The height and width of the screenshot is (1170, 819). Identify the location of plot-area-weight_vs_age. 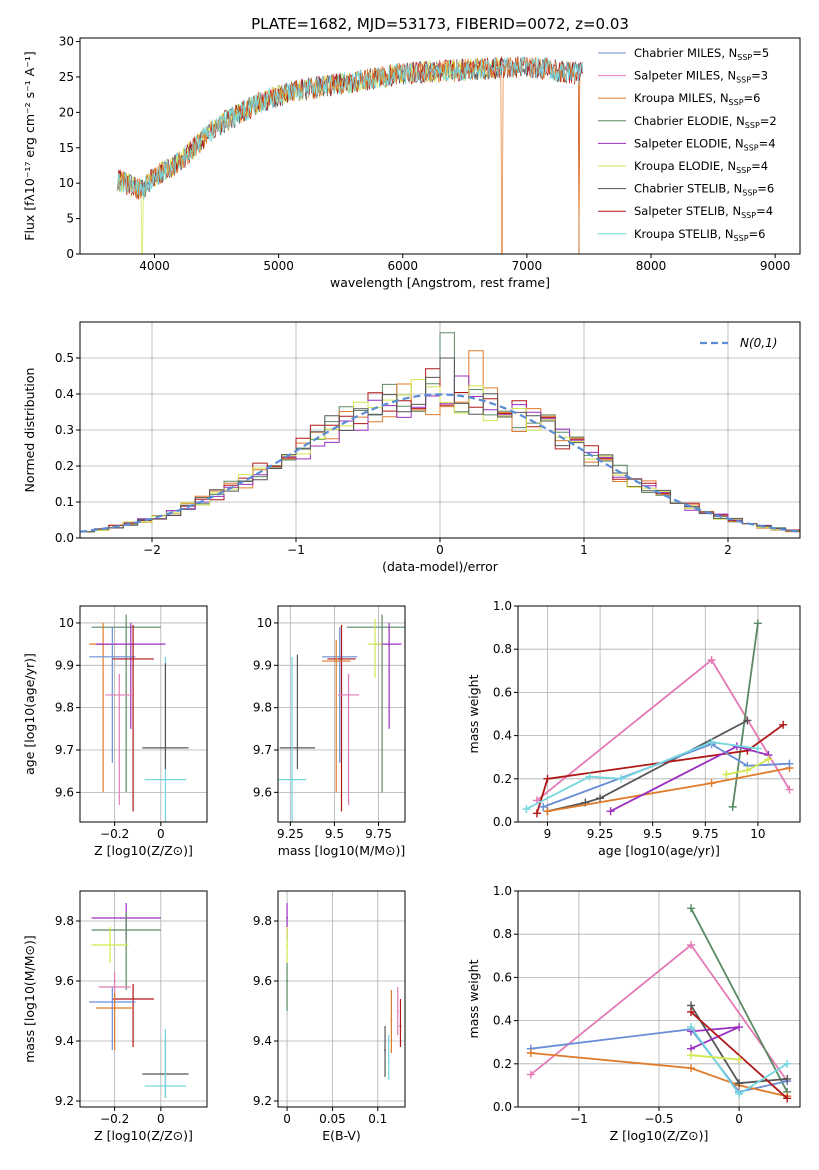
(658, 718).